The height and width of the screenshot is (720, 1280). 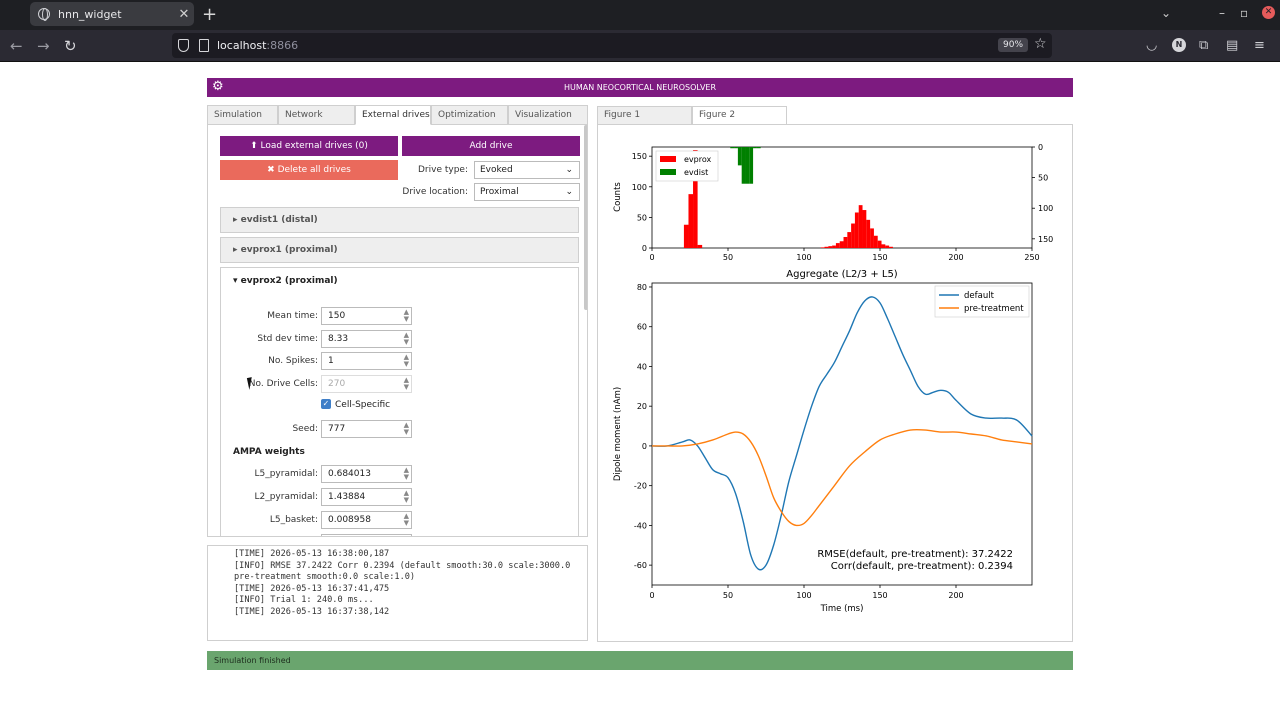 I want to click on drive-location-select: Proximal ⌄, so click(x=527, y=192).